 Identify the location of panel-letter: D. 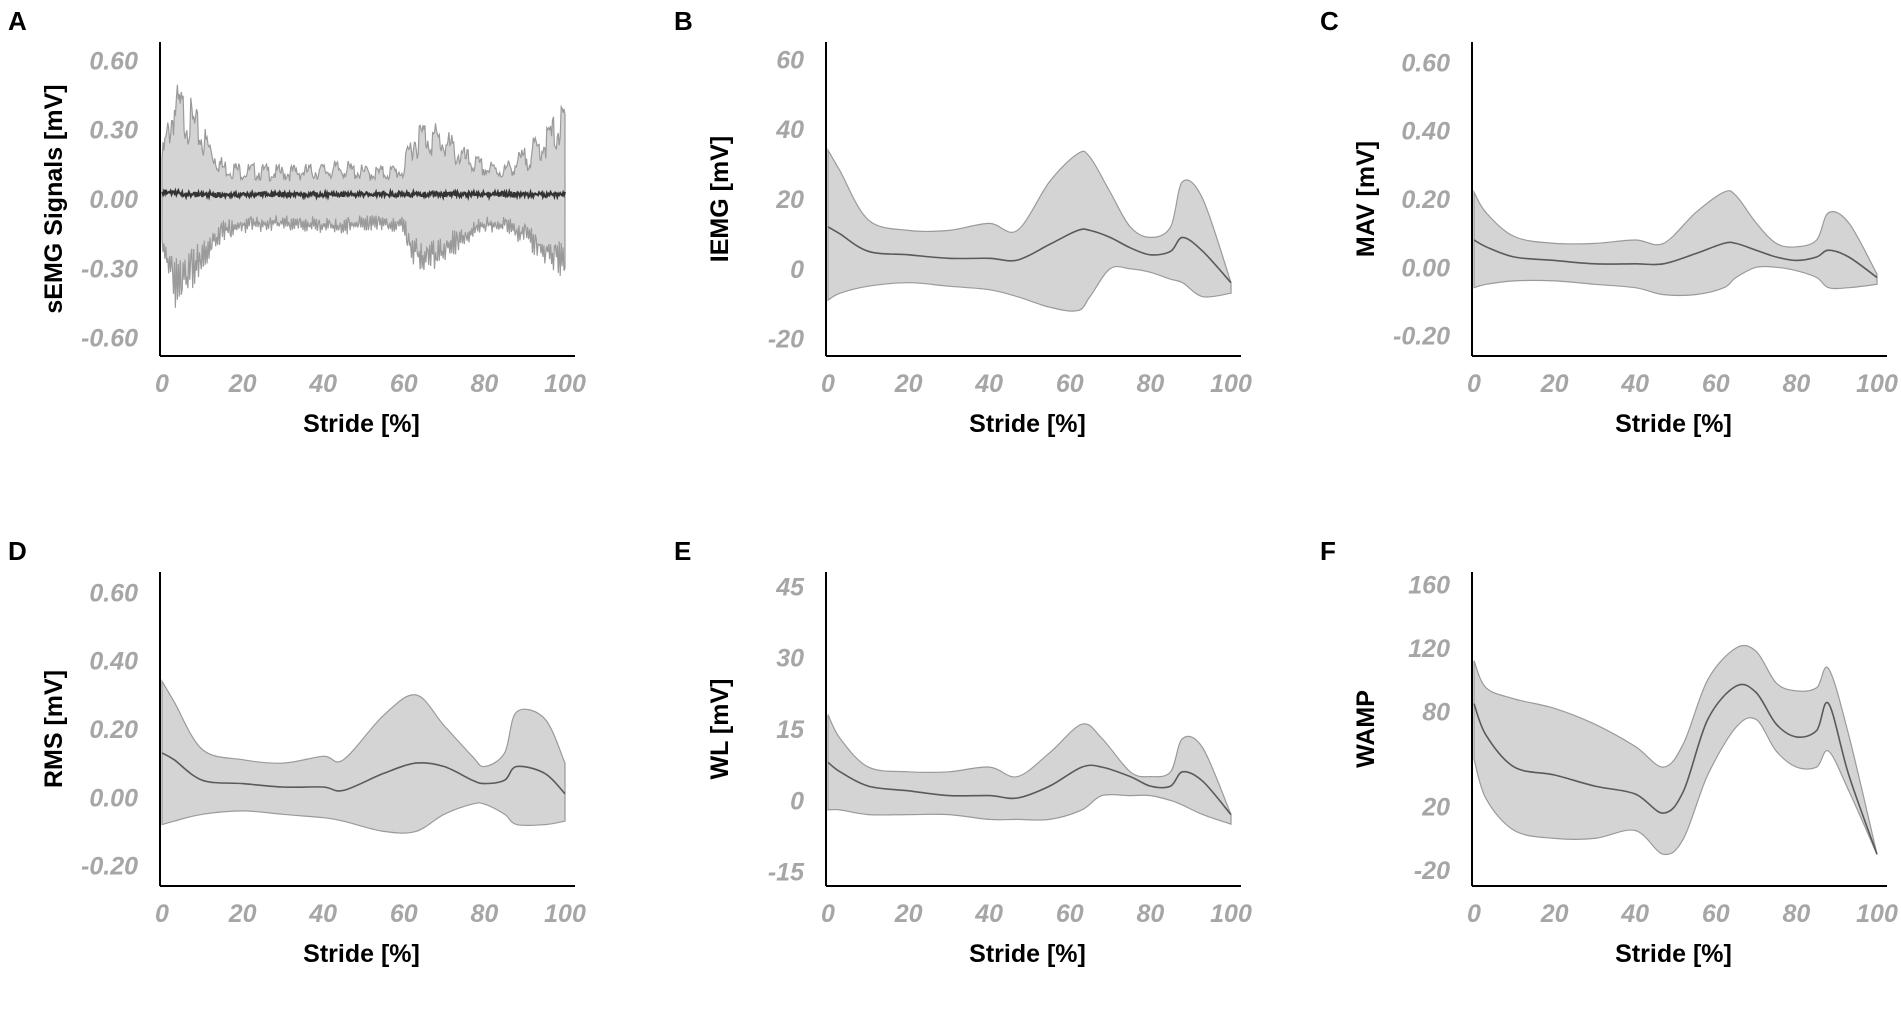
(17, 551).